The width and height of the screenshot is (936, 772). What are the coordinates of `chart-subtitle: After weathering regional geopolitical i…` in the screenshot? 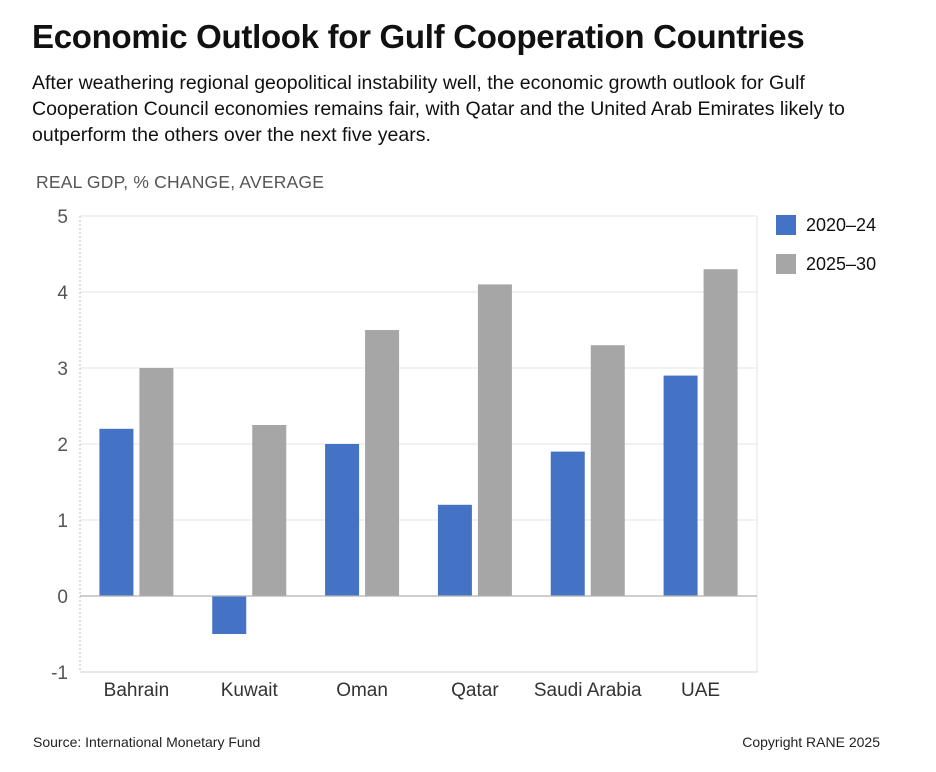 It's located at (438, 109).